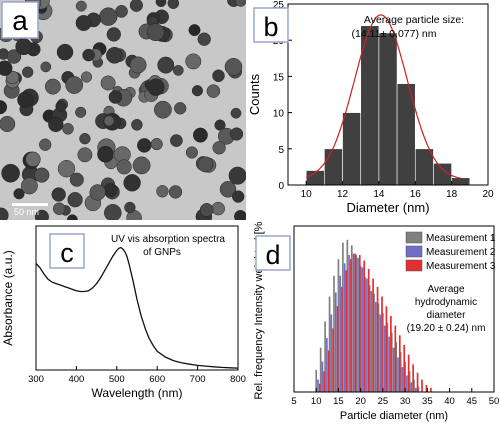 Image resolution: width=500 pixels, height=433 pixels. What do you see at coordinates (461, 266) in the screenshot?
I see `legend-label-measurement-3: Measurement 3` at bounding box center [461, 266].